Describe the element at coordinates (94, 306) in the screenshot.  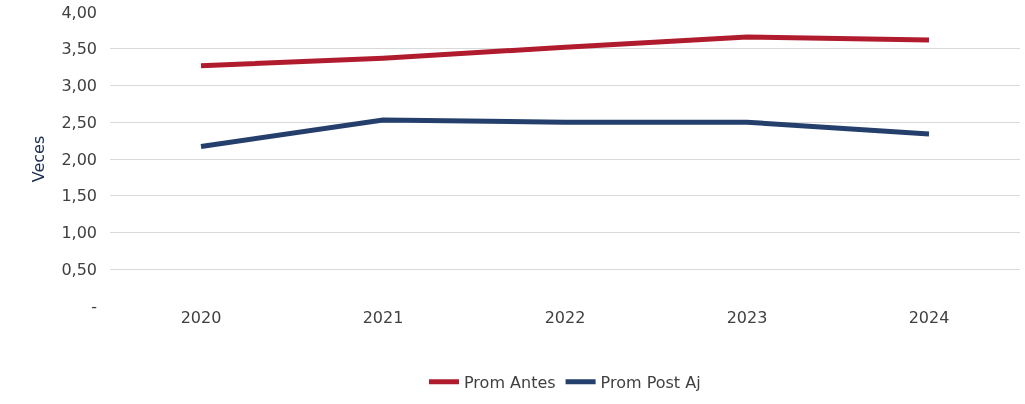
I see `y-tick-label: -` at that location.